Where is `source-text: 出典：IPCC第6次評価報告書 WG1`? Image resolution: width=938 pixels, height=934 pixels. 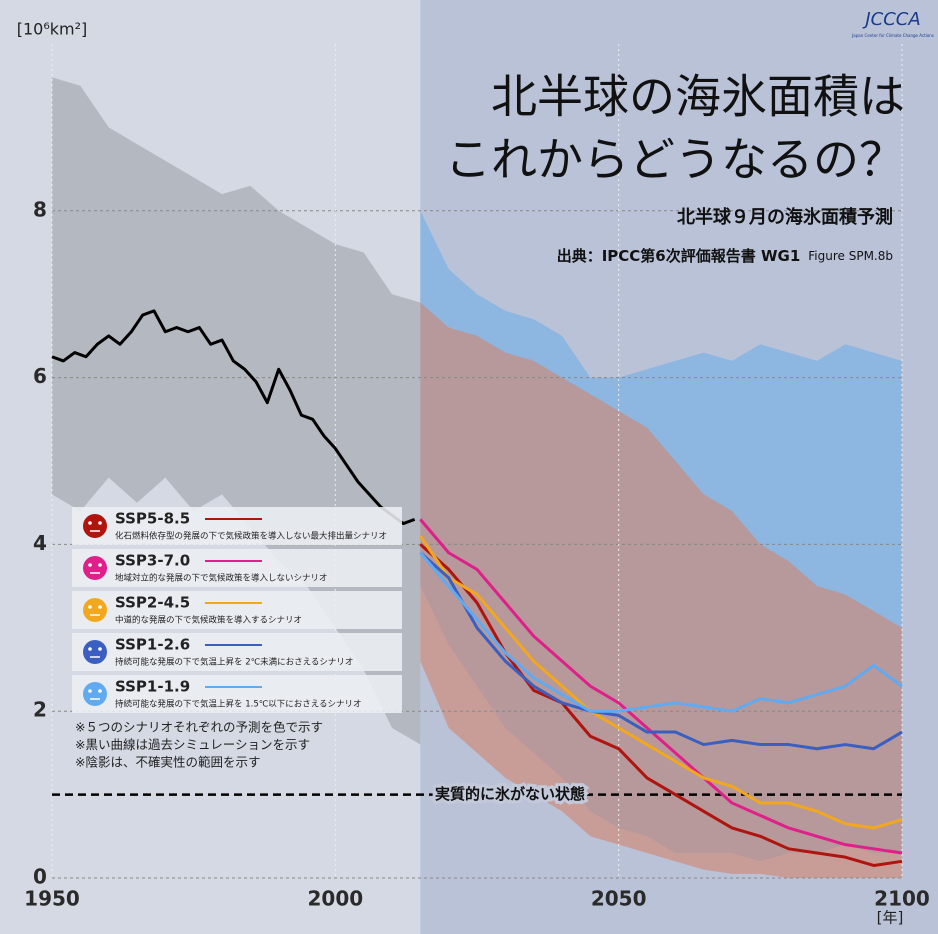 source-text: 出典：IPCC第6次評価報告書 WG1 is located at coordinates (679, 256).